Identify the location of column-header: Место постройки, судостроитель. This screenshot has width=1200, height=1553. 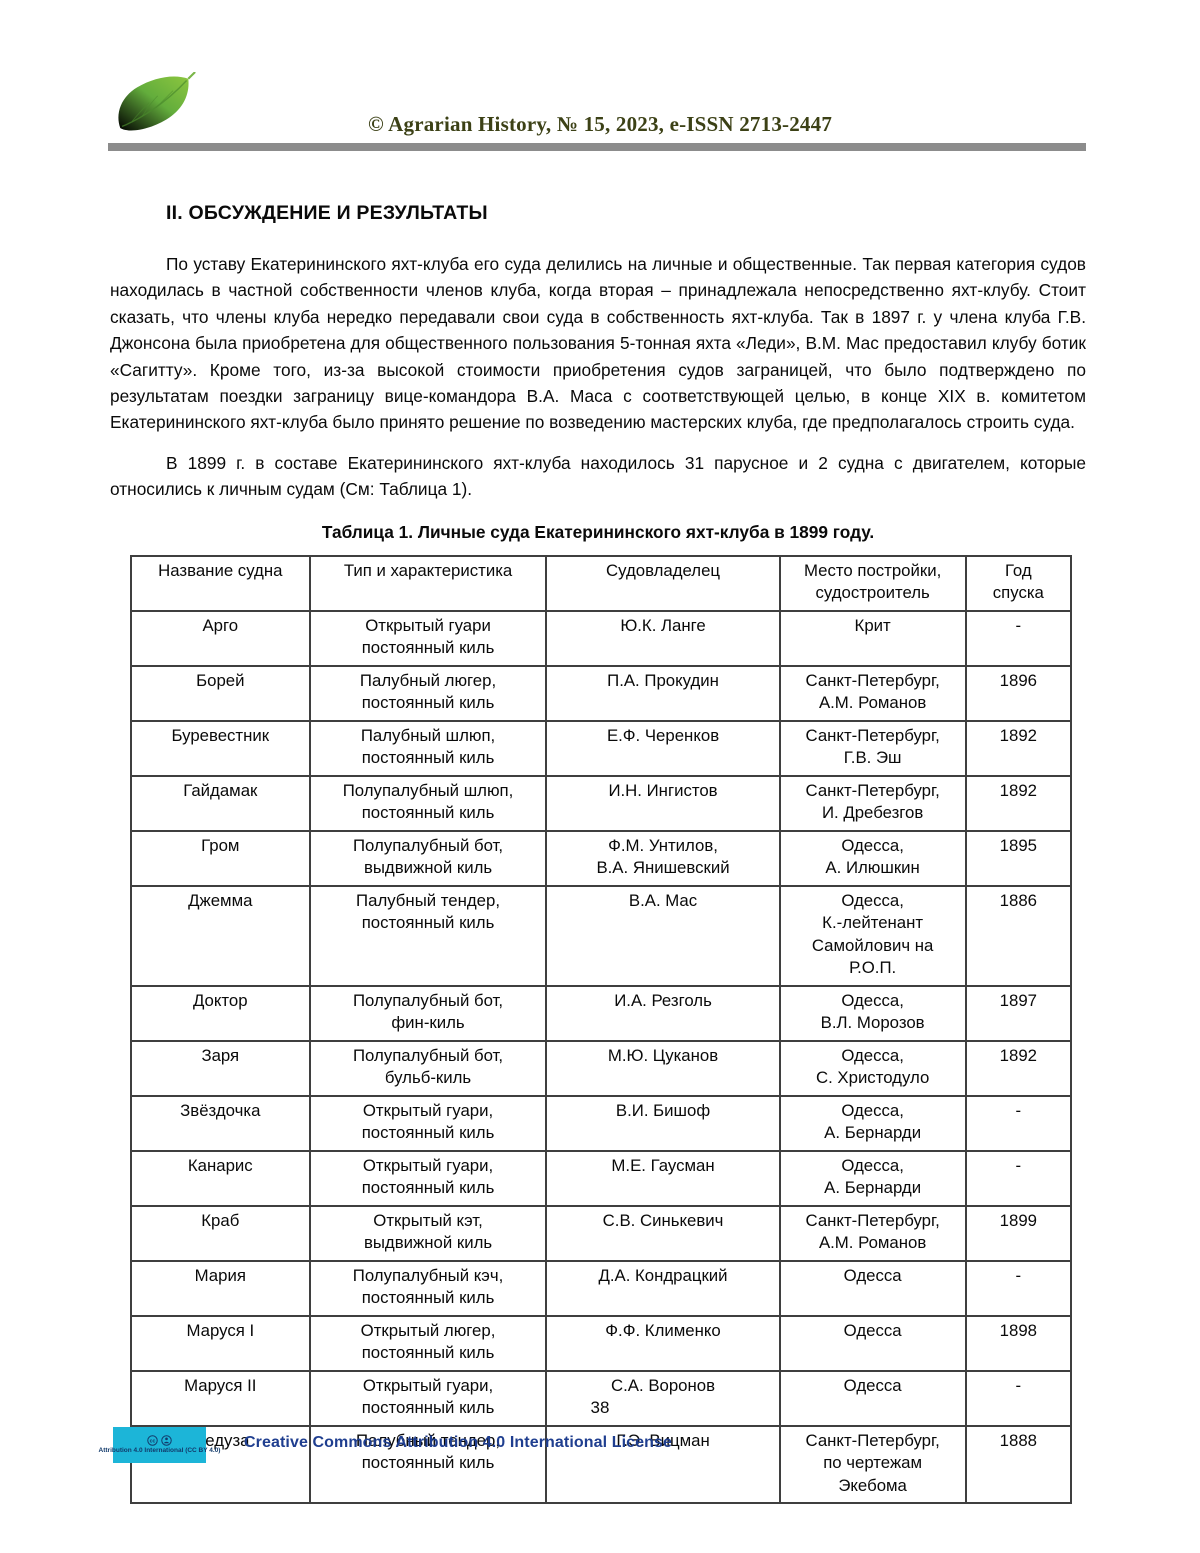
(872, 583).